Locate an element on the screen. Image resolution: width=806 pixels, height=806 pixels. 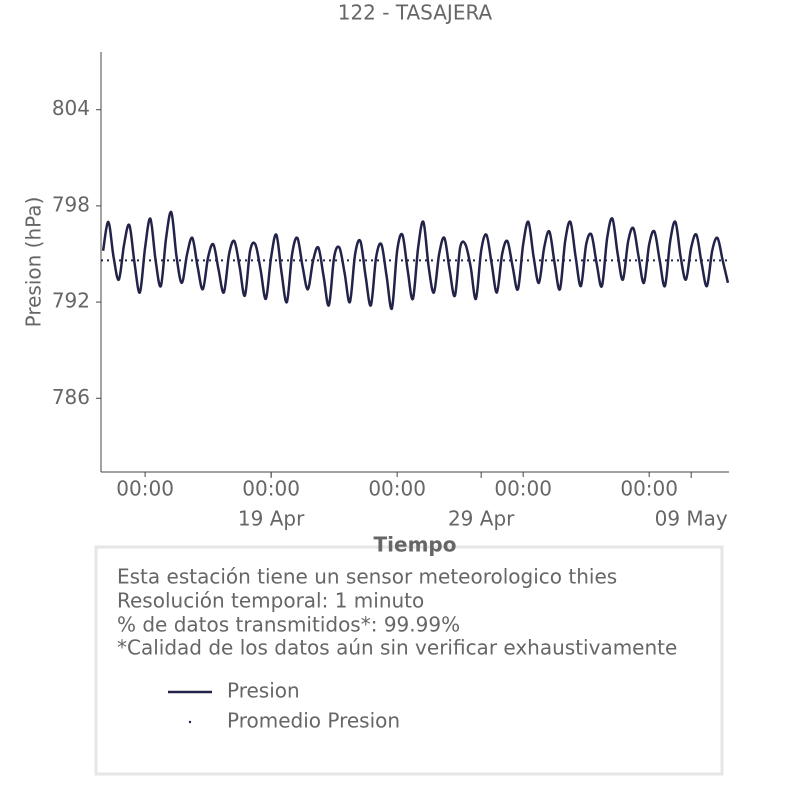
x-major-tick-label: 19 Apr is located at coordinates (271, 519).